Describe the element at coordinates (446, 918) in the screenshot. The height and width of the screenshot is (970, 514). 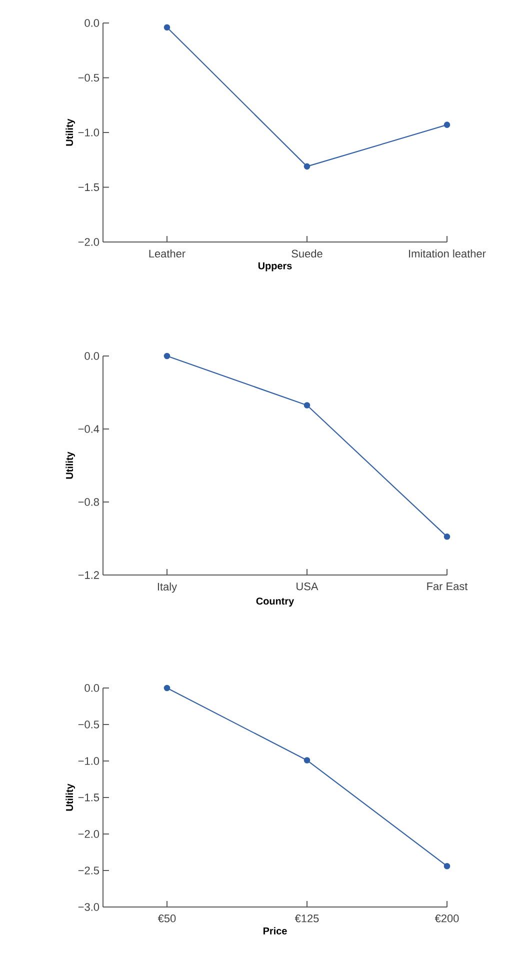
I see `x-tick-label: €200` at that location.